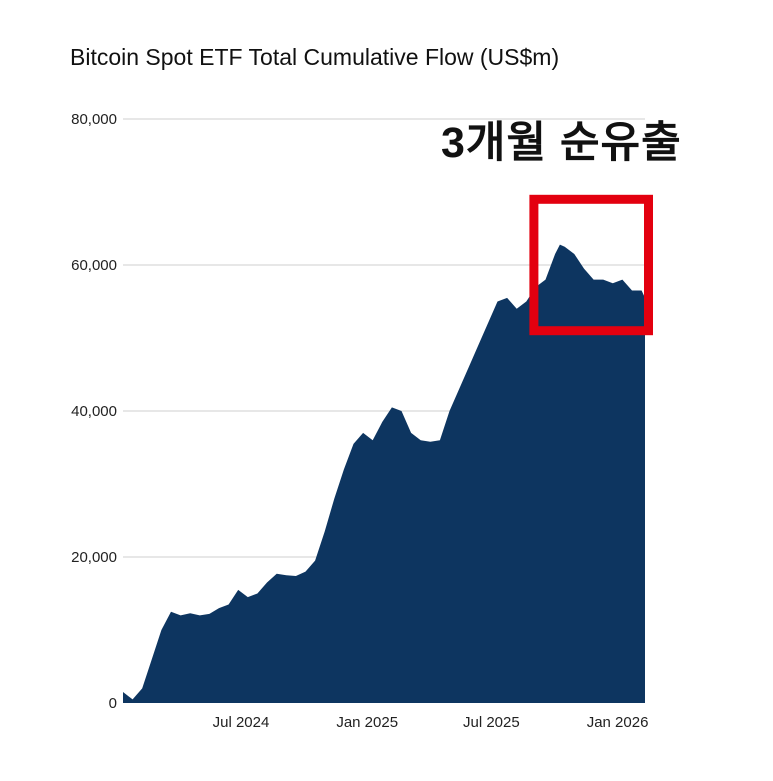  Describe the element at coordinates (431, 722) in the screenshot. I see `x-axis: Jul 2024 Jan 2025 Jul 2025 Jan 2026` at that location.